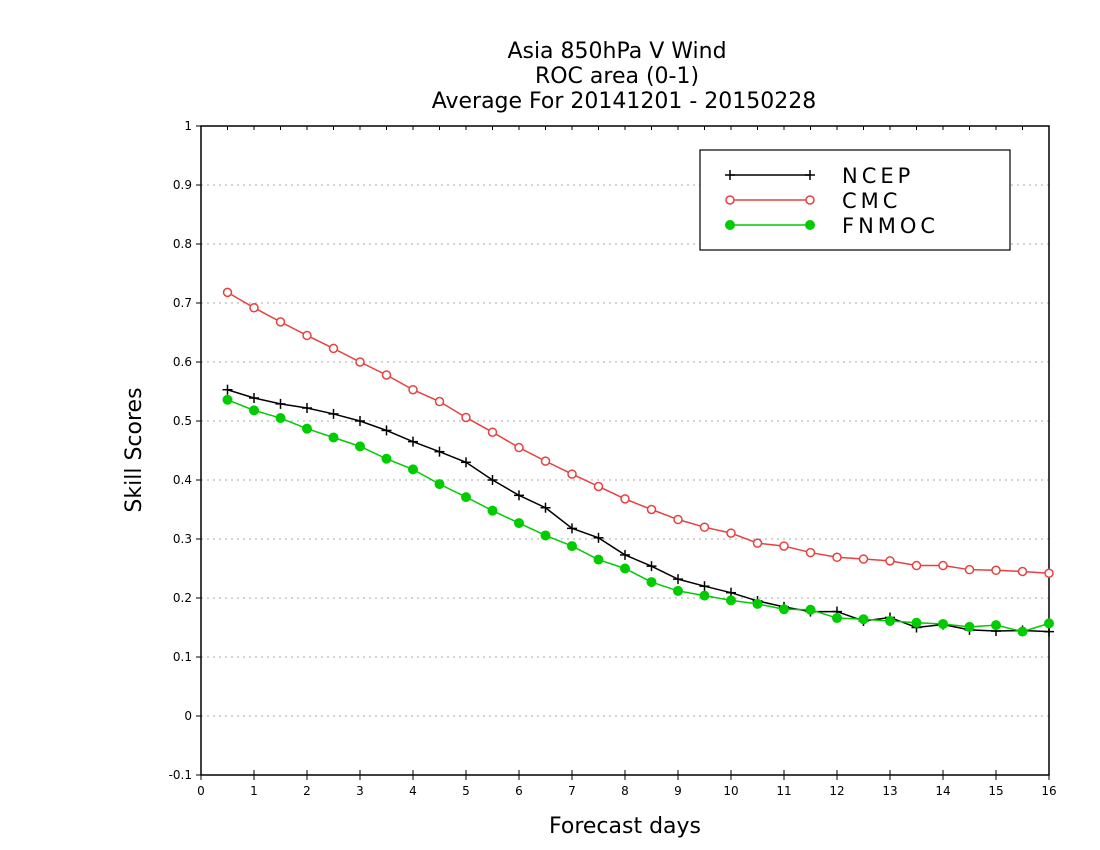  I want to click on x-tick-label: 9, so click(678, 791).